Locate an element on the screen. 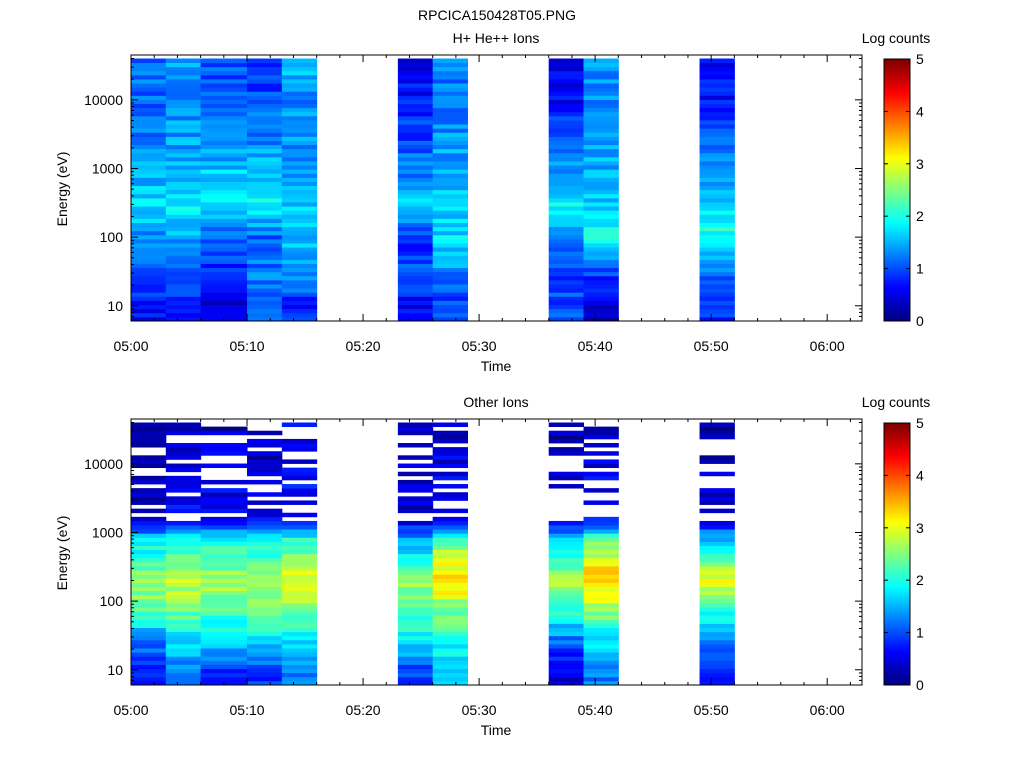  x-tick-label: 05:20 is located at coordinates (363, 346).